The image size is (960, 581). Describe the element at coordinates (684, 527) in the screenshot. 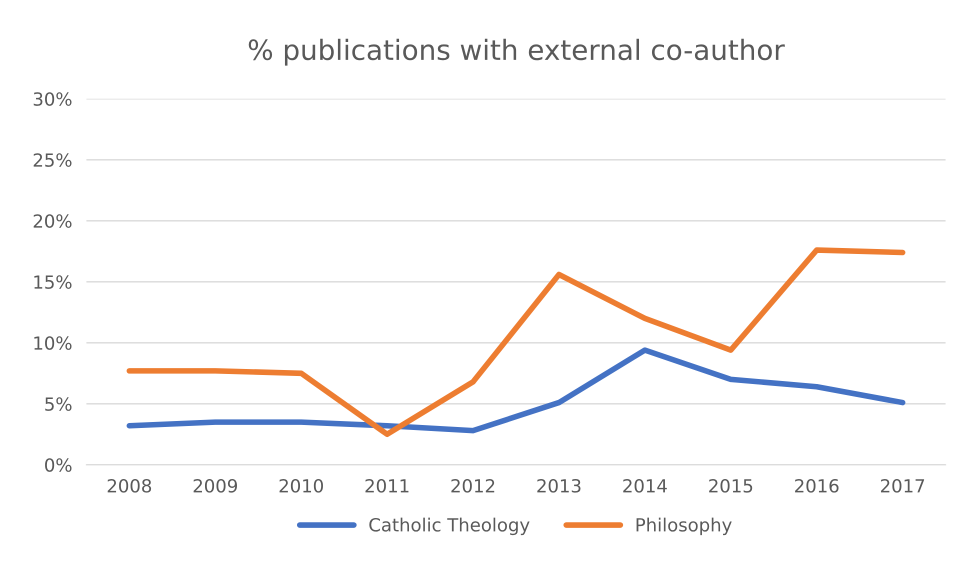

I see `legend-label: Philosophy` at that location.